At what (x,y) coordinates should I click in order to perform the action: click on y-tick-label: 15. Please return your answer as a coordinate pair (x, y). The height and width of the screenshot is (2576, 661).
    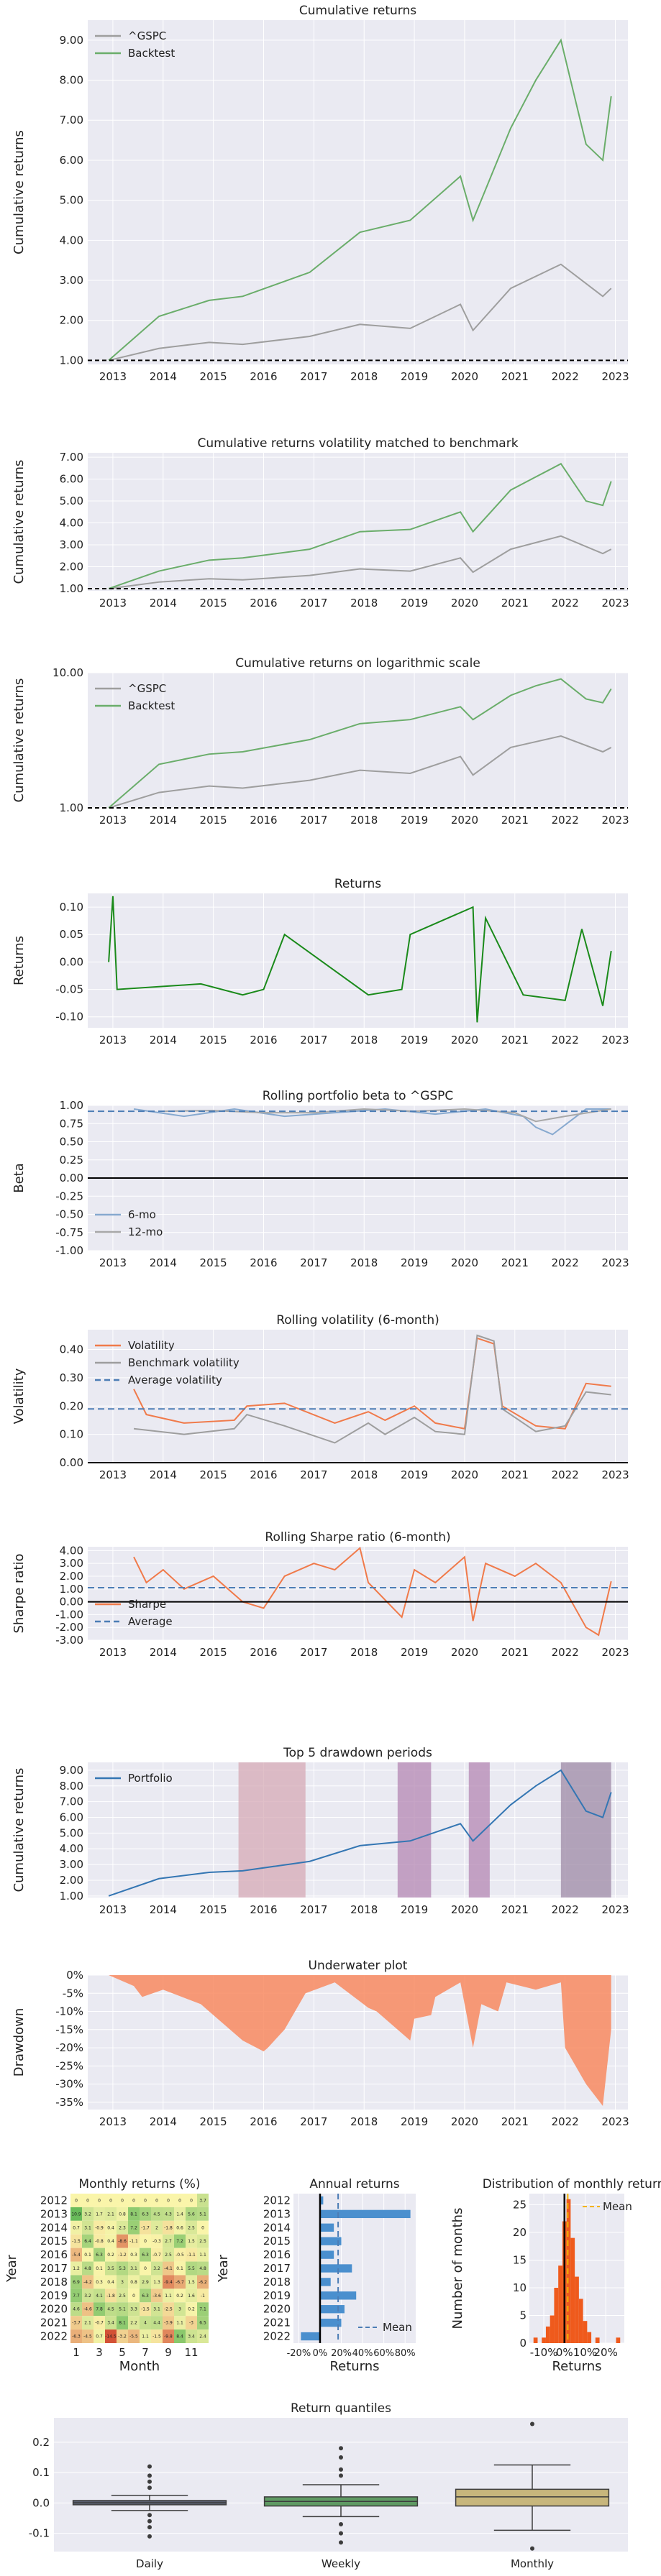
    Looking at the image, I should click on (519, 2259).